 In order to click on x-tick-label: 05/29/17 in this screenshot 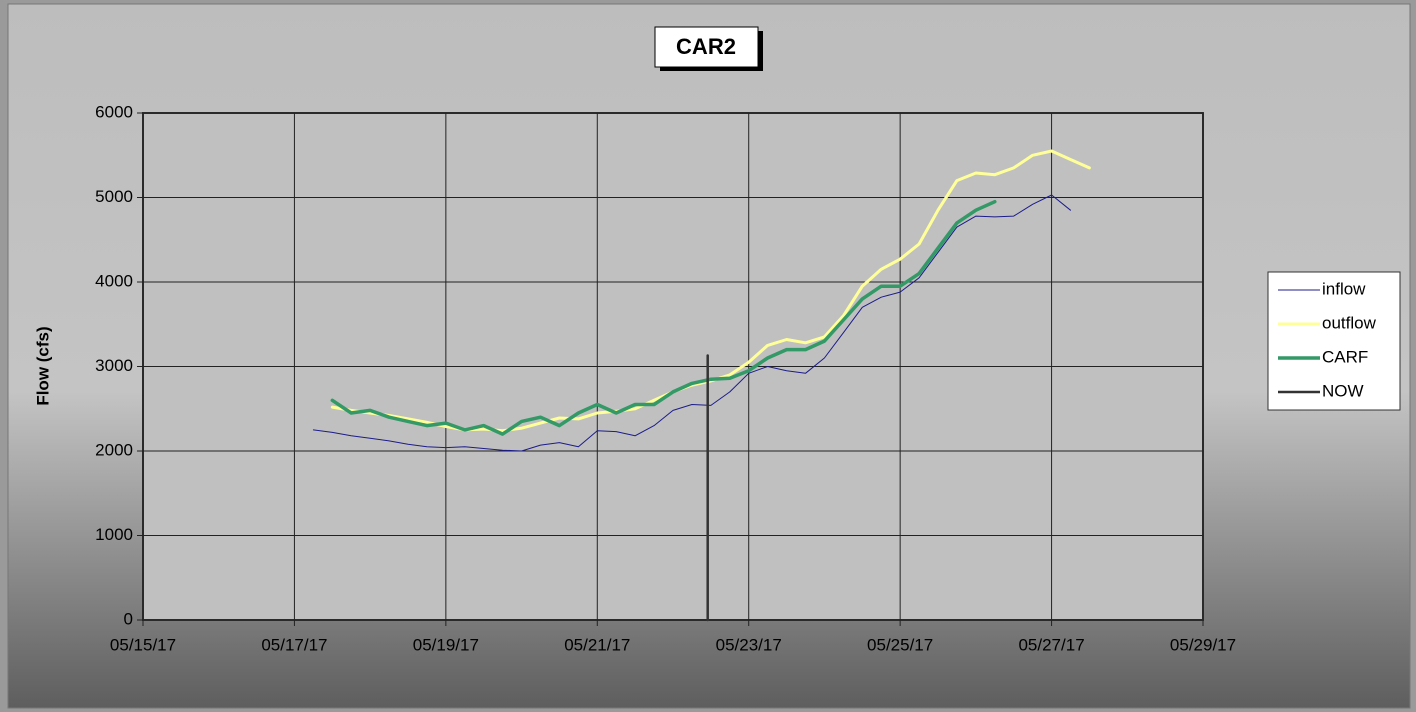, I will do `click(1203, 644)`.